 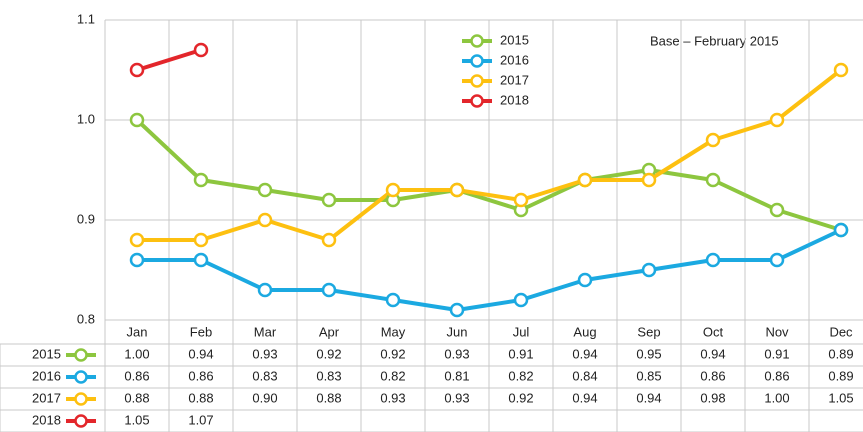 What do you see at coordinates (136, 419) in the screenshot?
I see `table-cell: 1.05` at bounding box center [136, 419].